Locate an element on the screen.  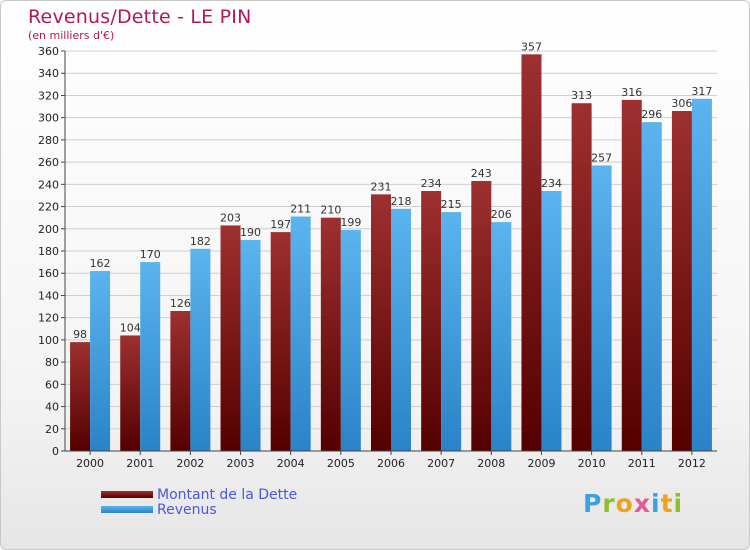
x-tick-label: 2008 is located at coordinates (491, 463).